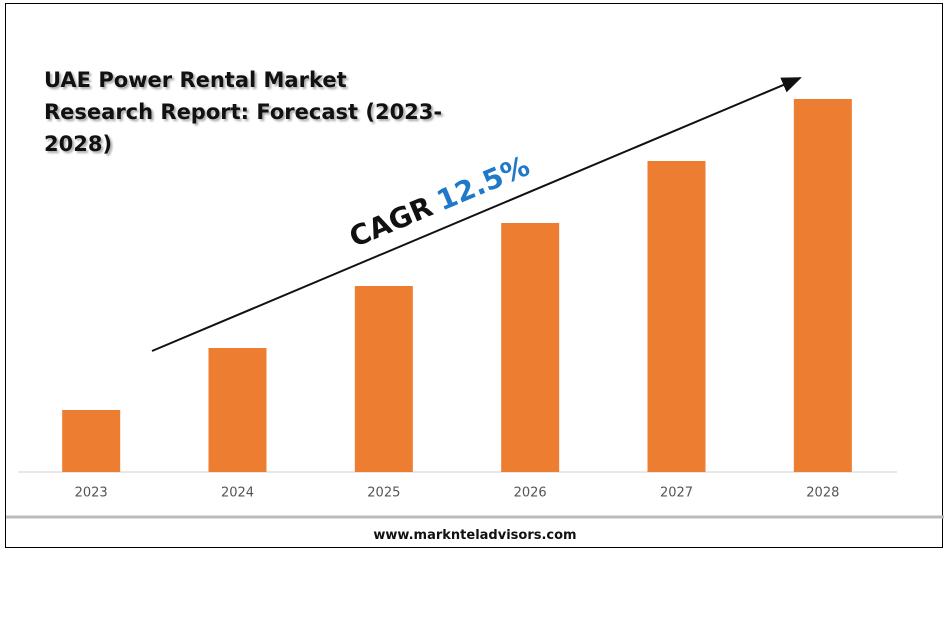  Describe the element at coordinates (91, 493) in the screenshot. I see `x-tick-label: 2023` at that location.